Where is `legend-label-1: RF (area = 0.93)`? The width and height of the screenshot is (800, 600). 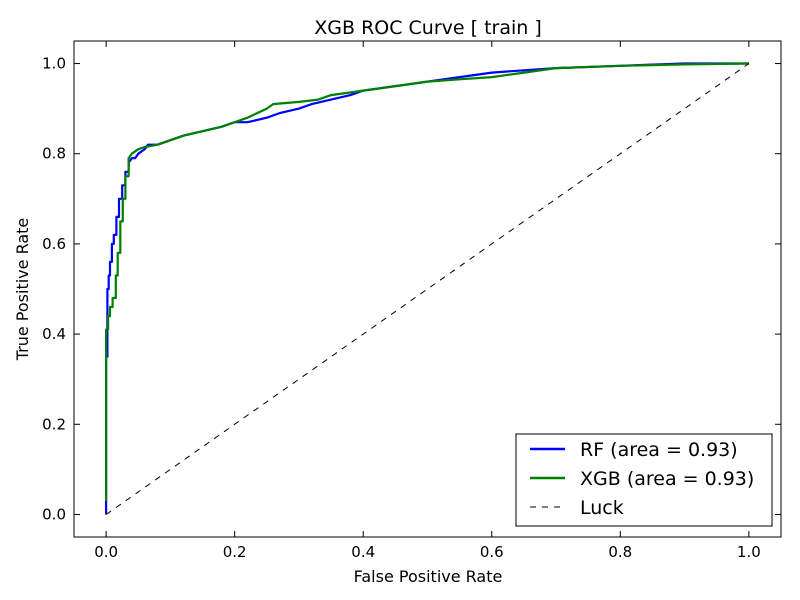 legend-label-1: RF (area = 0.93) is located at coordinates (659, 450).